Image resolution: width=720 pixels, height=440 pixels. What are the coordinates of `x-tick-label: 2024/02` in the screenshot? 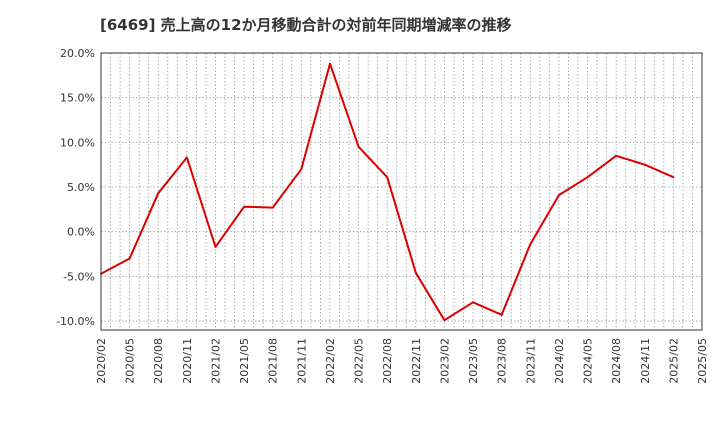 It's located at (559, 361).